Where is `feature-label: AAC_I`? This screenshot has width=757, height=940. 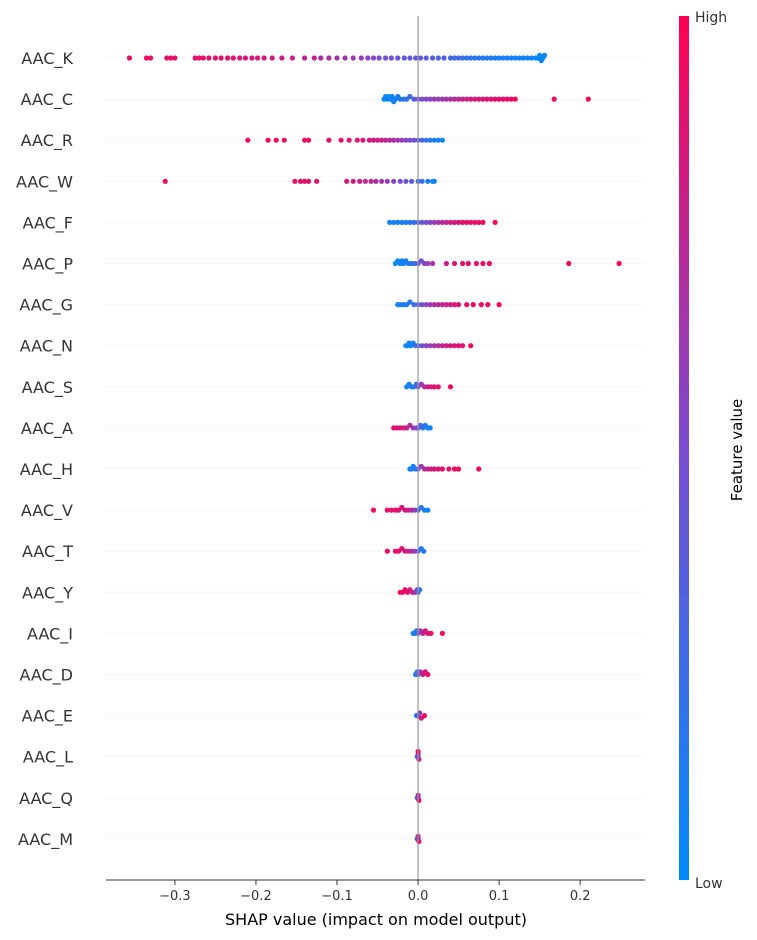
feature-label: AAC_I is located at coordinates (50, 634).